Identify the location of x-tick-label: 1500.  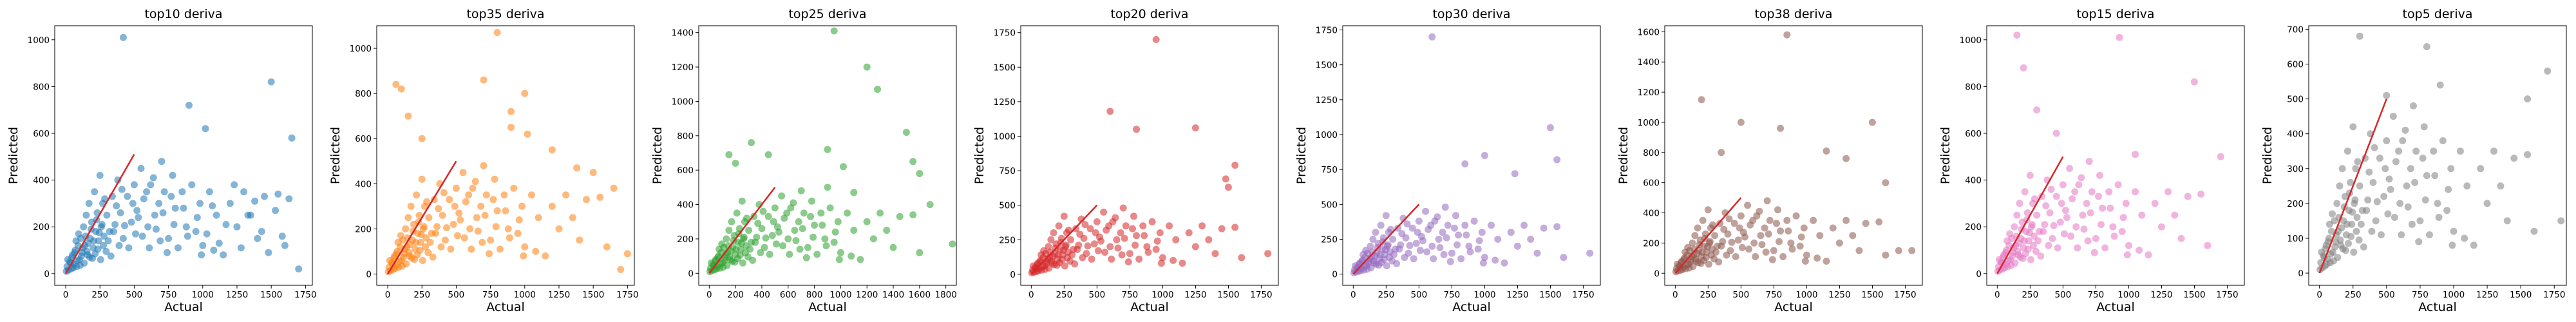
(1872, 295).